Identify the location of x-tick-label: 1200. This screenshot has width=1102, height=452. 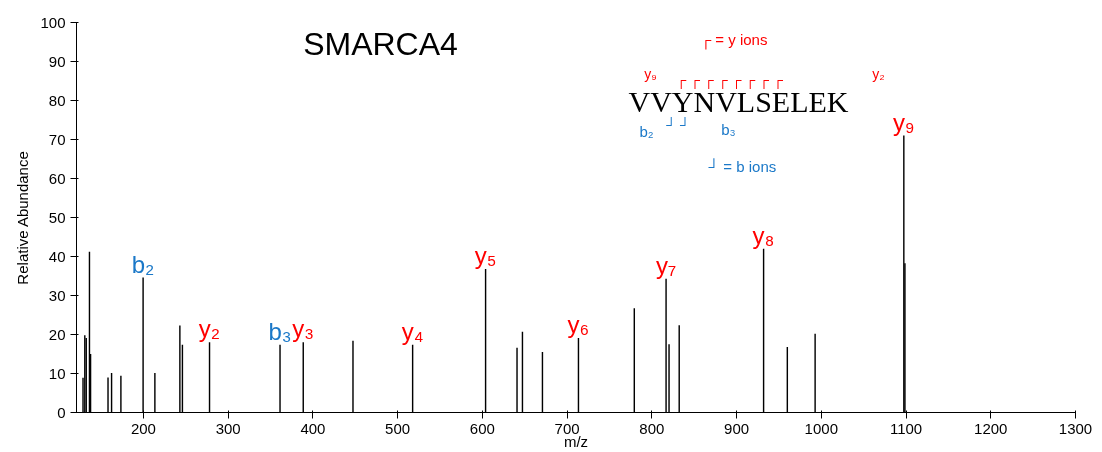
(991, 428).